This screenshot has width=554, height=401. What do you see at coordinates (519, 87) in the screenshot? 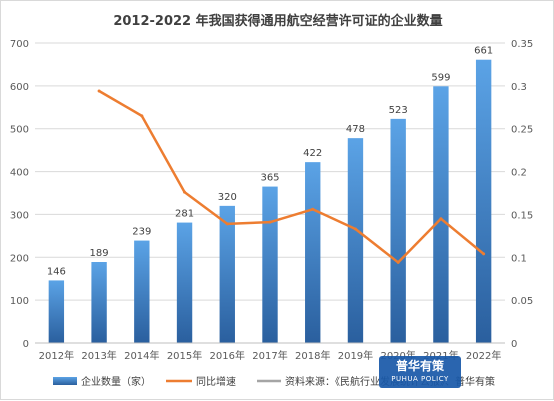
I see `y-right-tick-label: 0.3` at bounding box center [519, 87].